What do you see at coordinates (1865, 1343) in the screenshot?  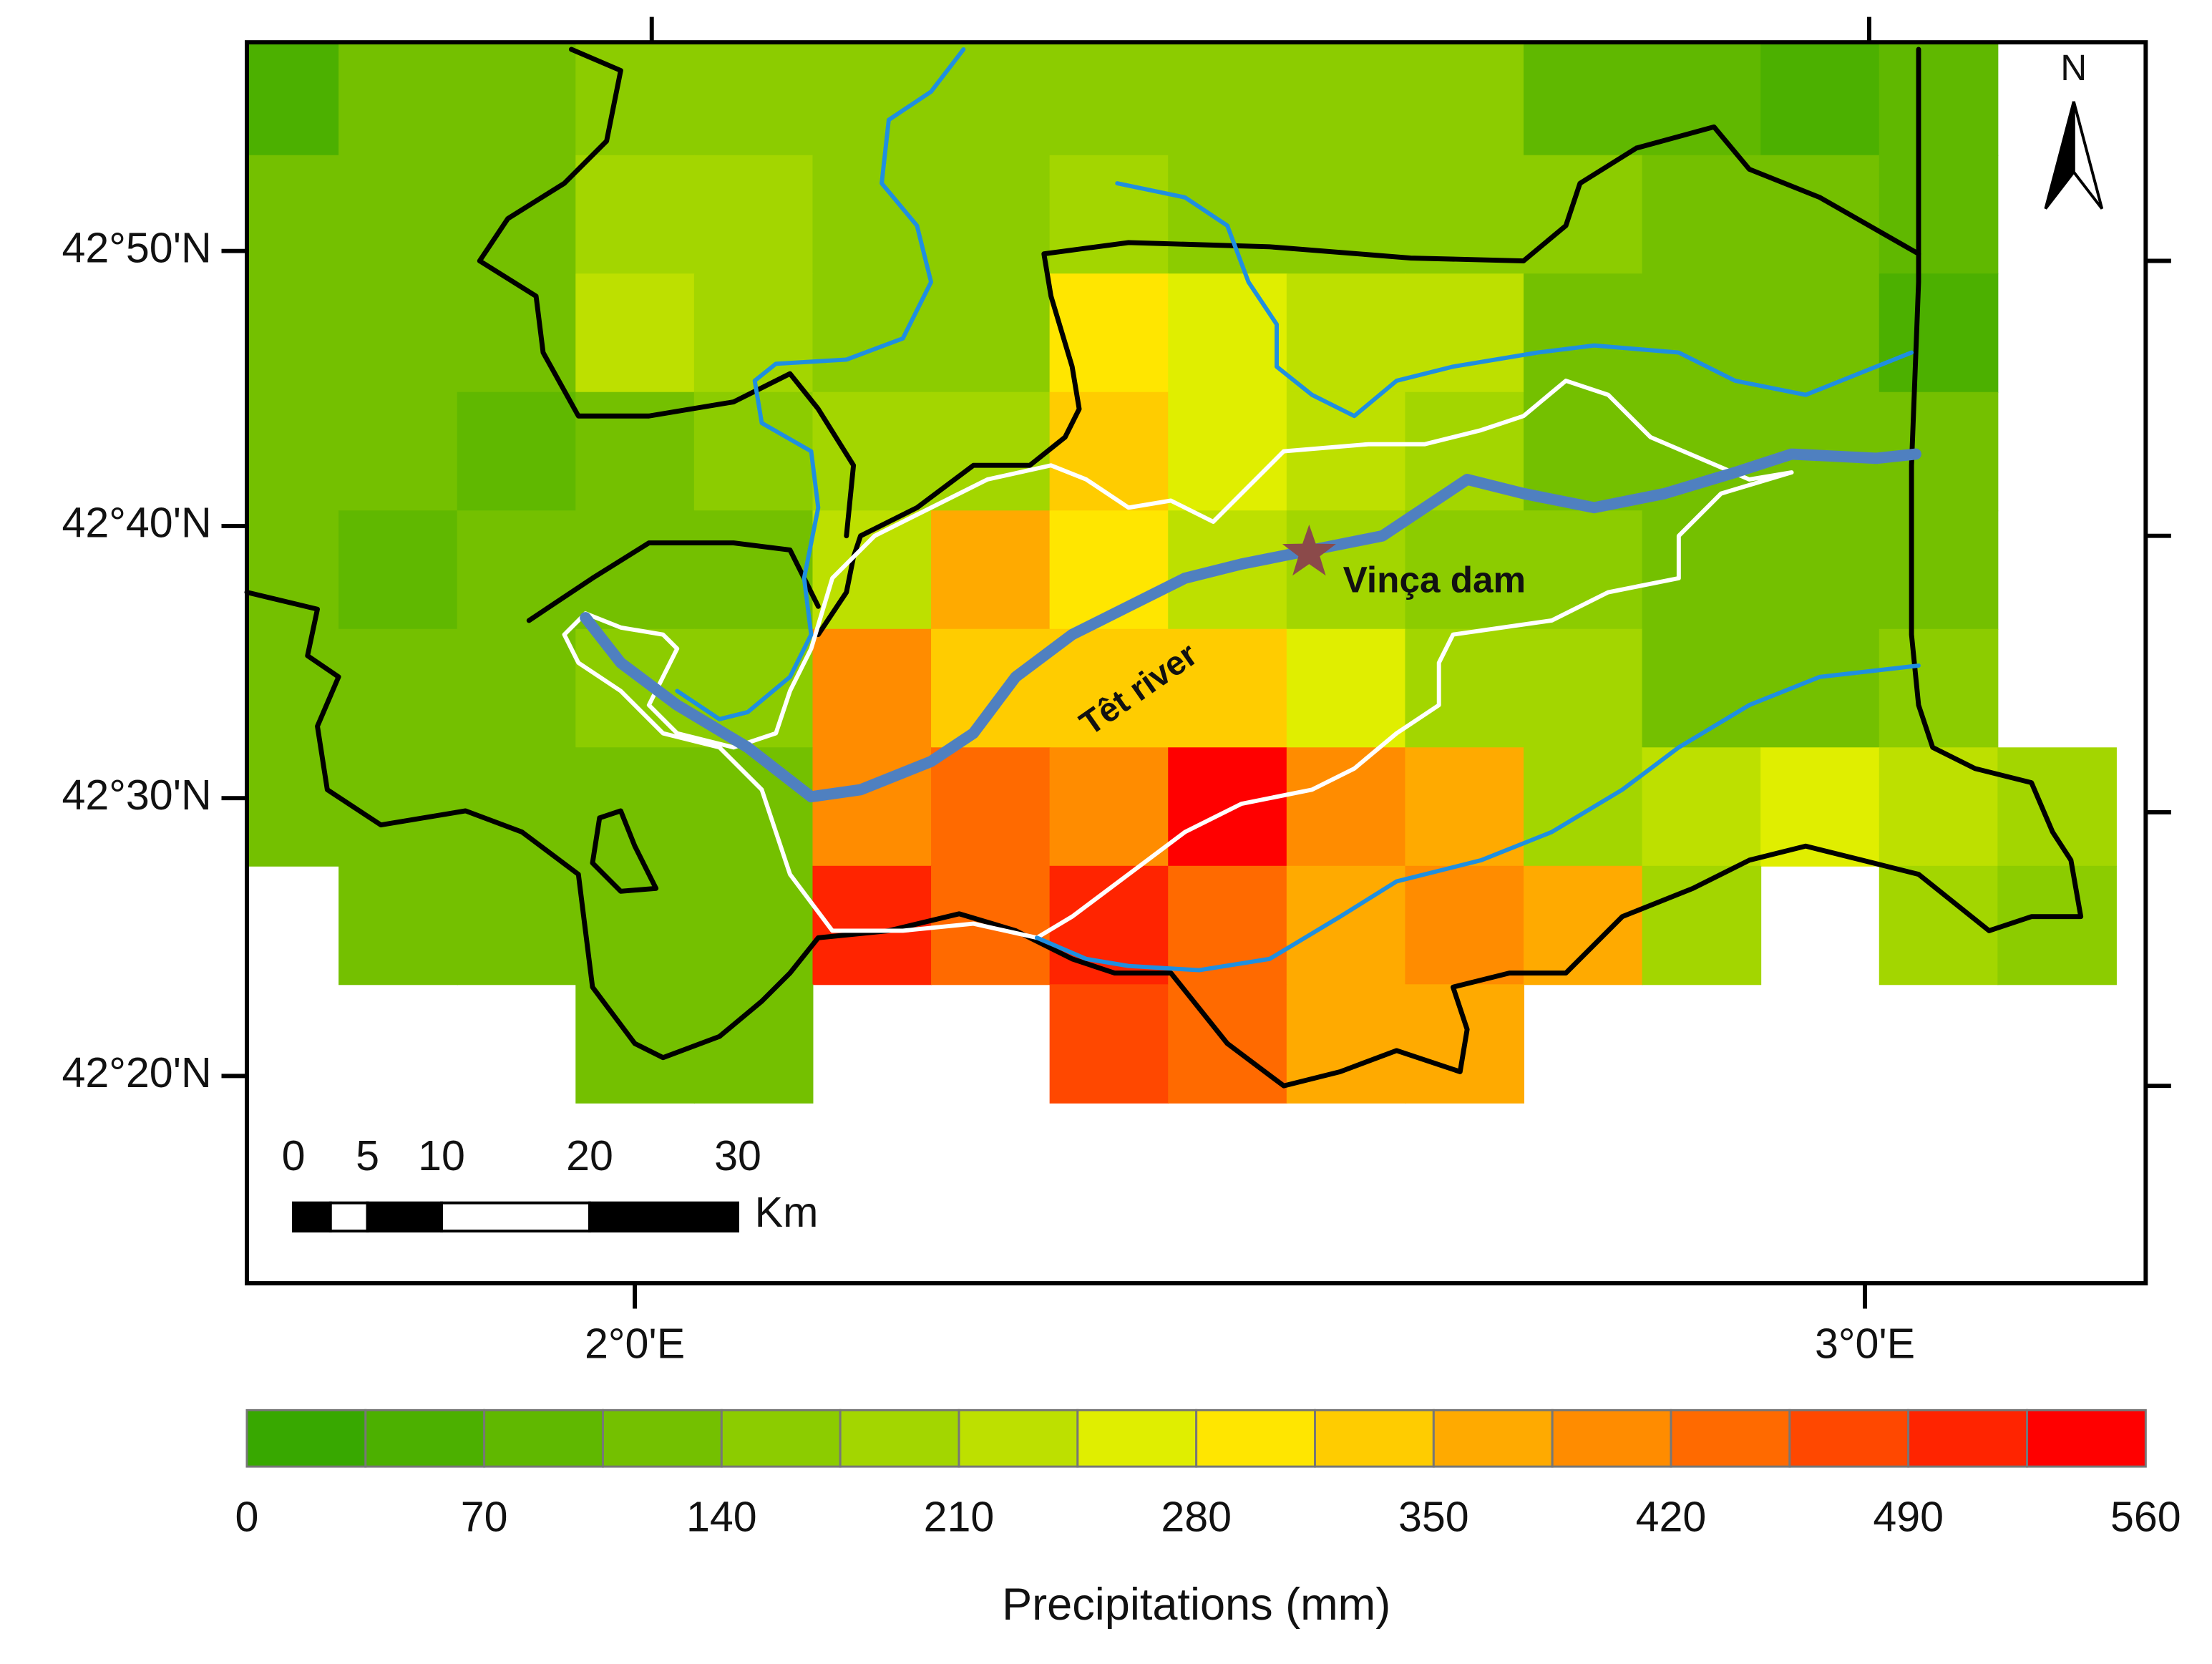 I see `lon-label: 3°0'E` at bounding box center [1865, 1343].